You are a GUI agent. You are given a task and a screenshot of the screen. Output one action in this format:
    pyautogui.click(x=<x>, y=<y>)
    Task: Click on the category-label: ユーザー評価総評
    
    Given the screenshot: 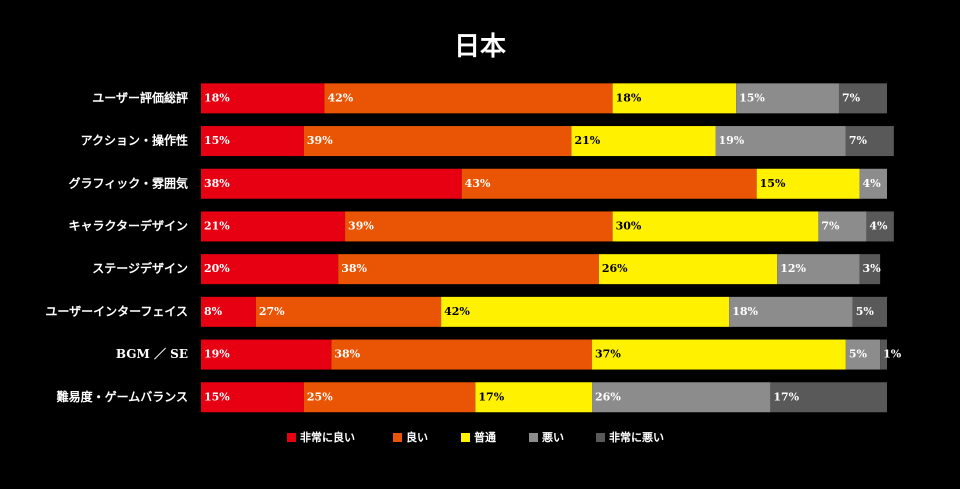 What is the action you would take?
    pyautogui.click(x=140, y=97)
    